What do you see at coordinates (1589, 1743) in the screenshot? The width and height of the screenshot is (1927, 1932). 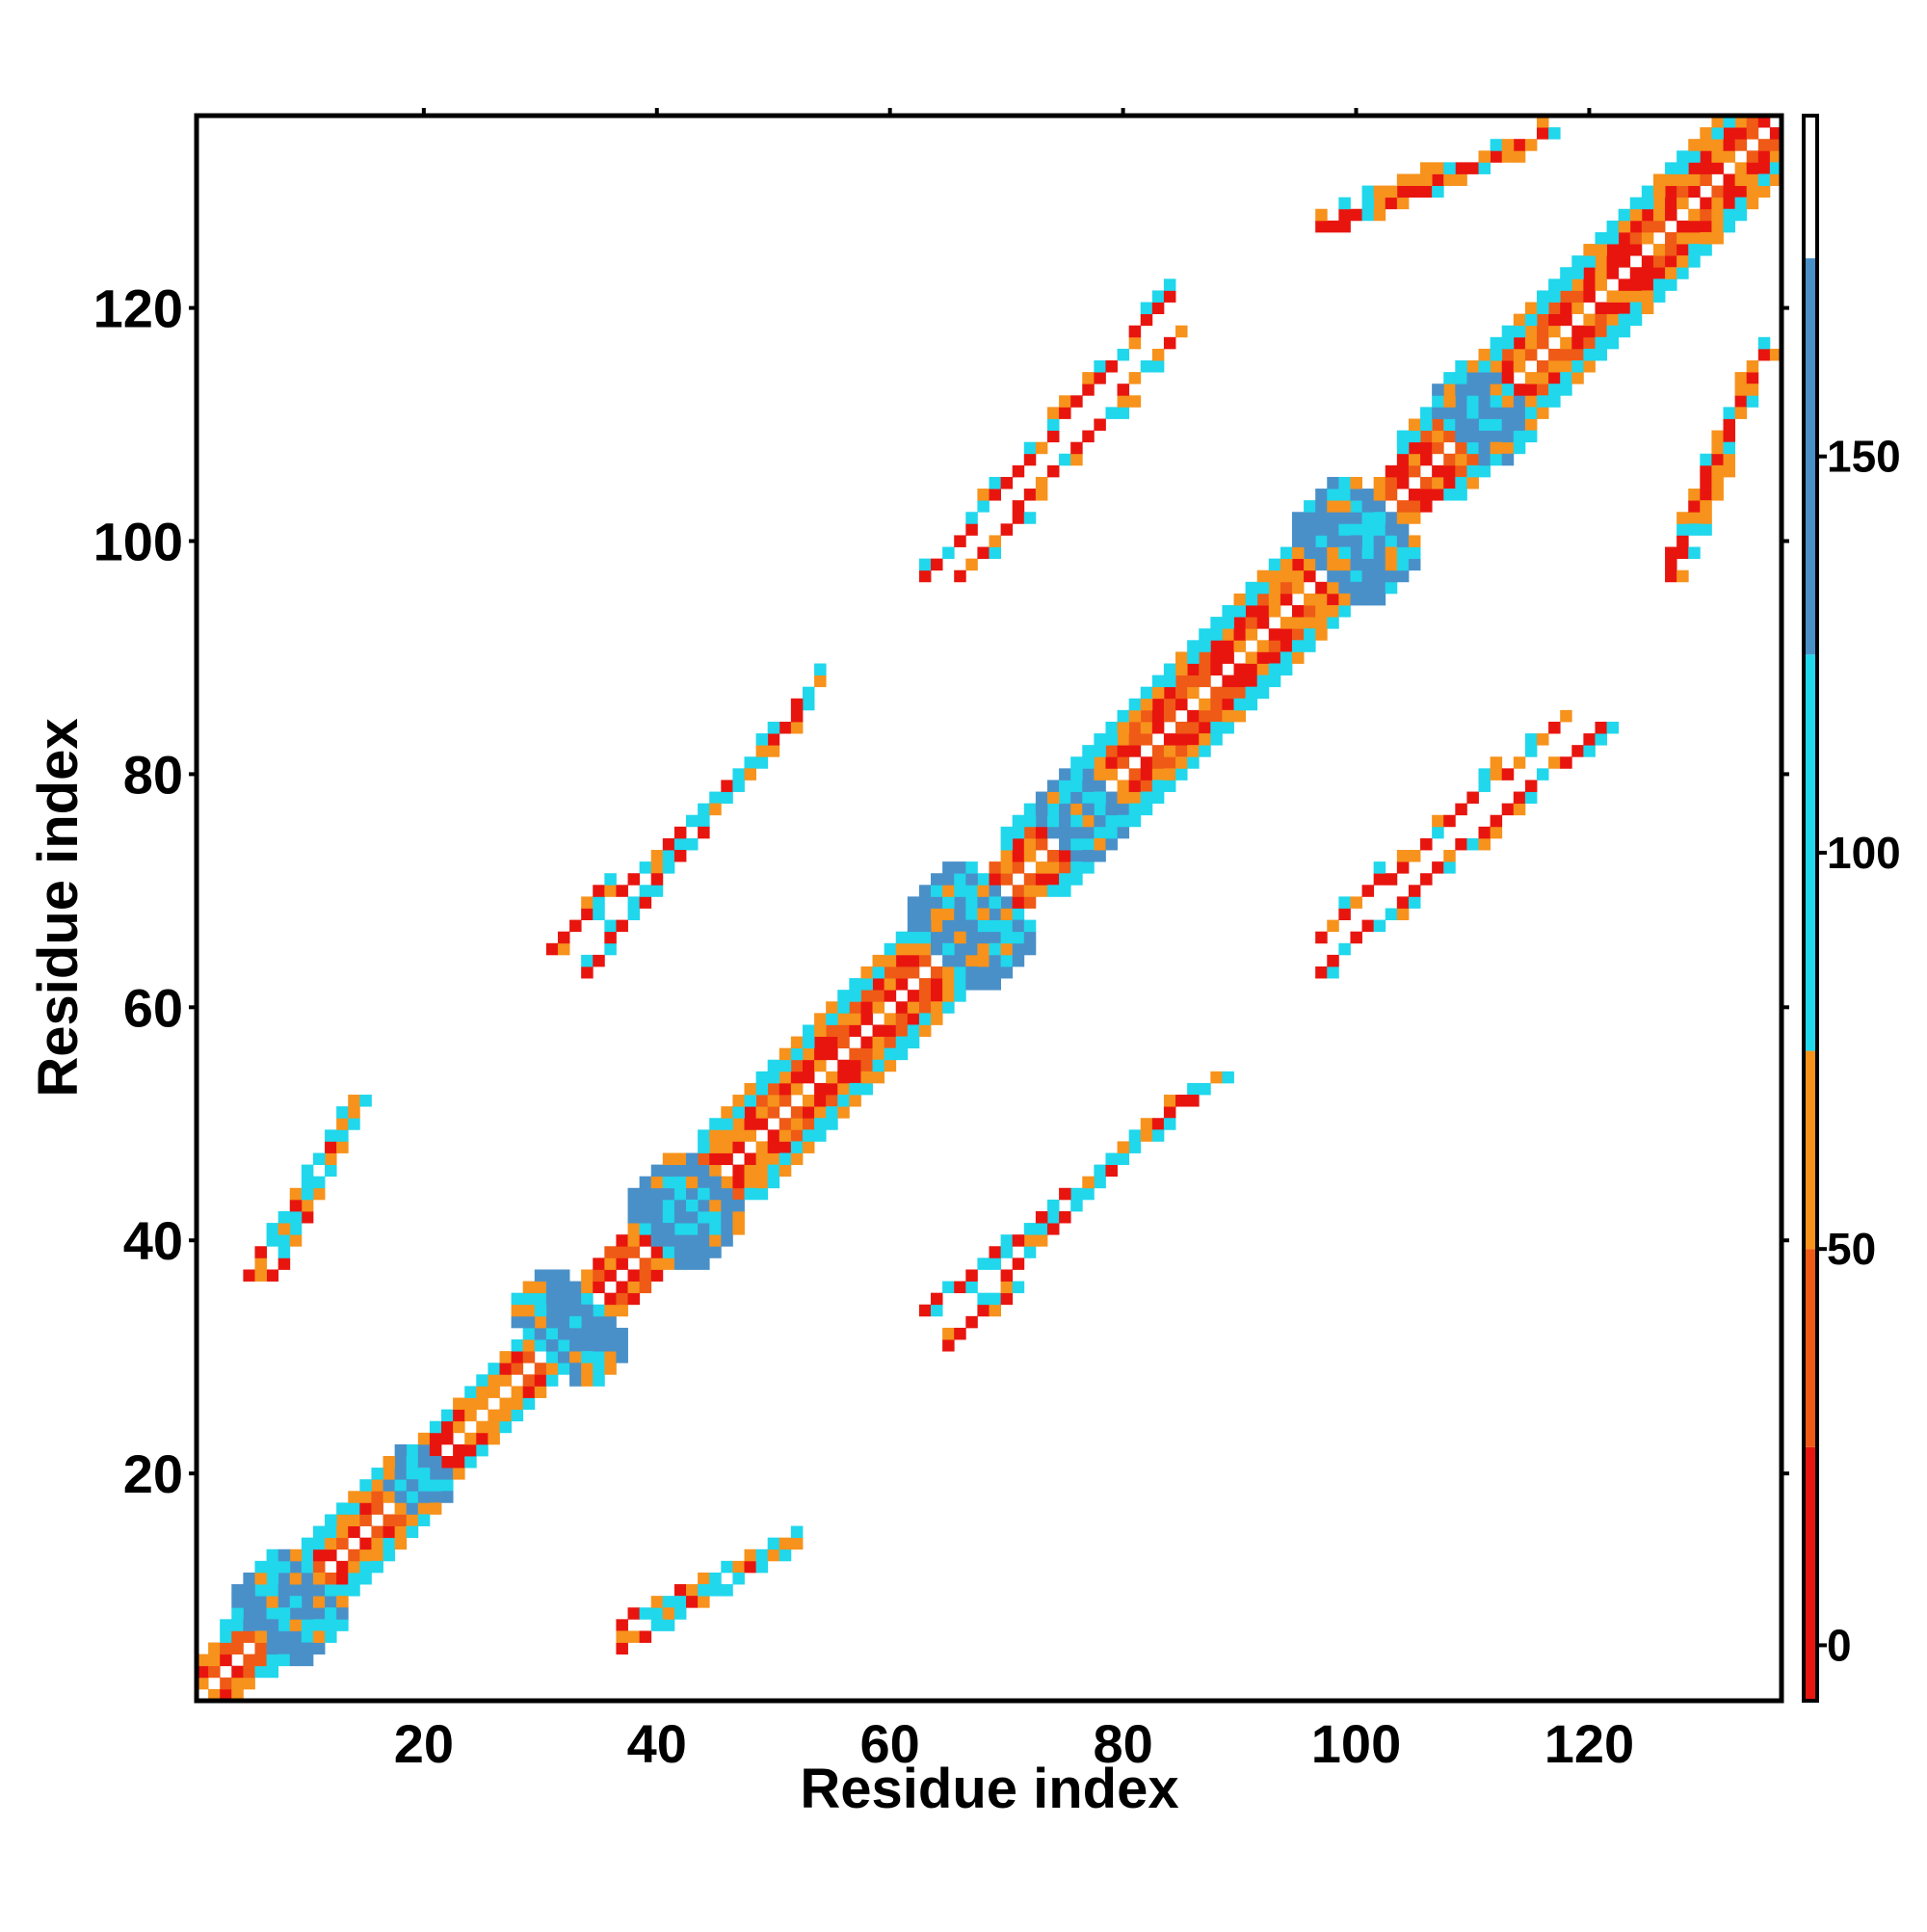 I see `x-tick-label: 120` at bounding box center [1589, 1743].